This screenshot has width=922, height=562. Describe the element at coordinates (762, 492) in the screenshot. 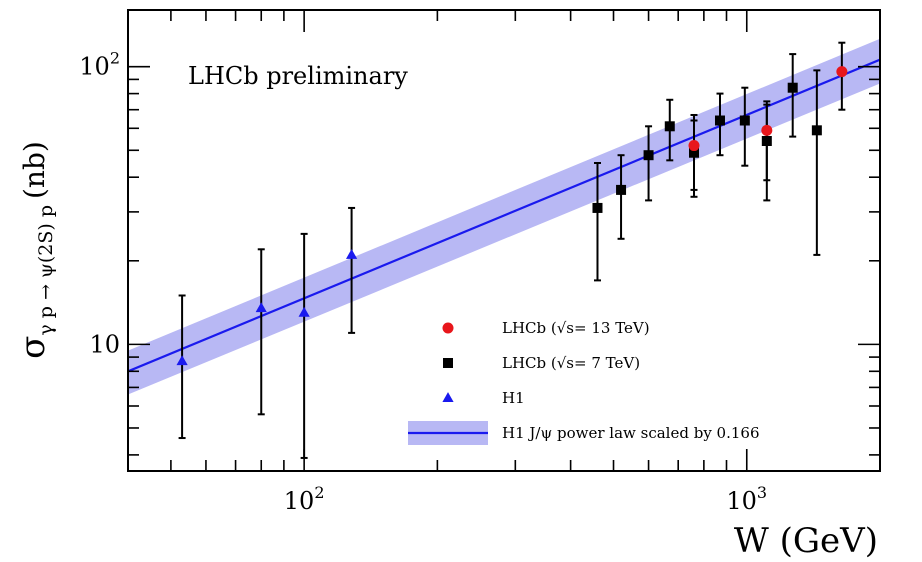

I see `x-tick-label-exponent: 3` at that location.